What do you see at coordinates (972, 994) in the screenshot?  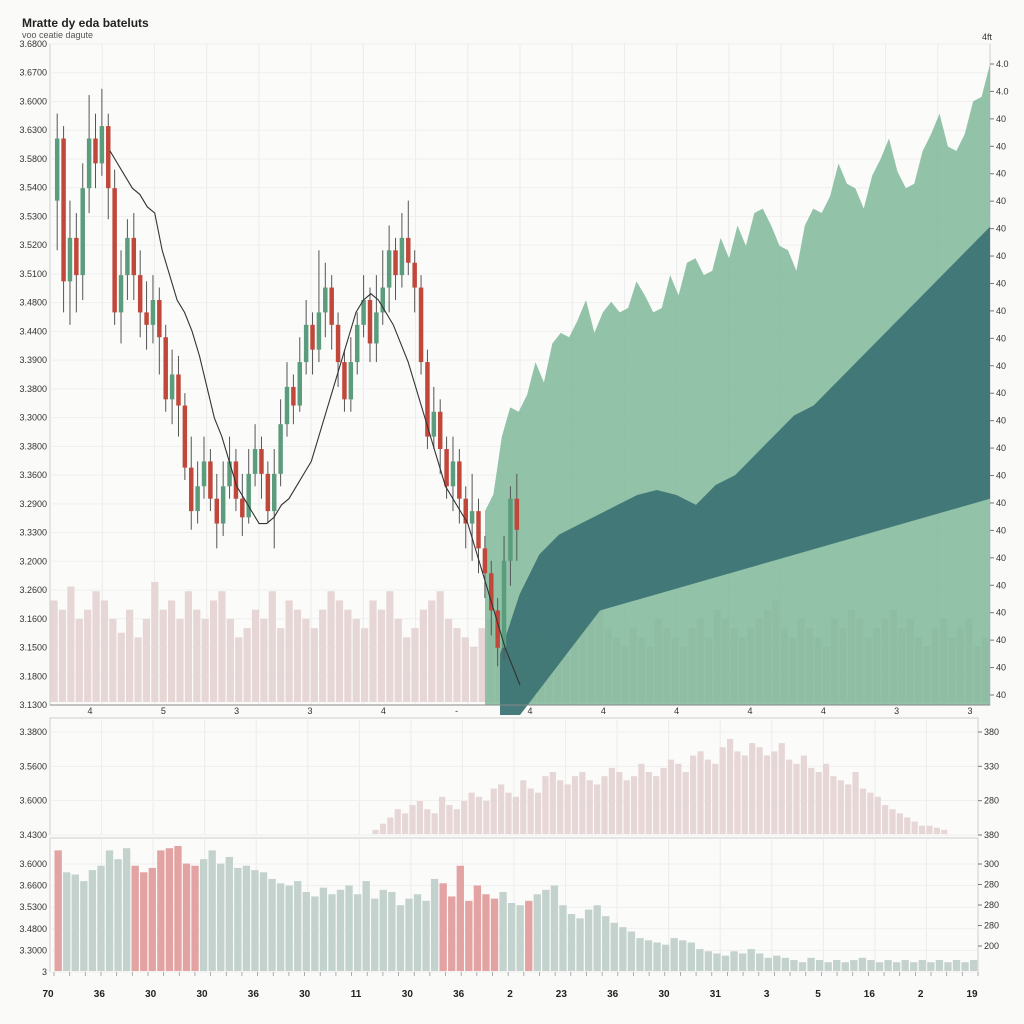 I see `x-tick-label: 19` at bounding box center [972, 994].